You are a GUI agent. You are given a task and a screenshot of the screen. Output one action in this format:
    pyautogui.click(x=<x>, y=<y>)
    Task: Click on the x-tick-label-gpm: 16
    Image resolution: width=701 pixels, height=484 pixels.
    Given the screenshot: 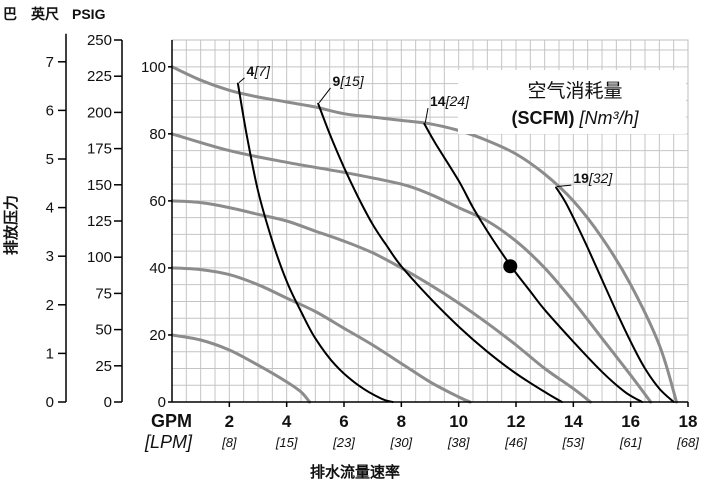 What is the action you would take?
    pyautogui.click(x=630, y=421)
    